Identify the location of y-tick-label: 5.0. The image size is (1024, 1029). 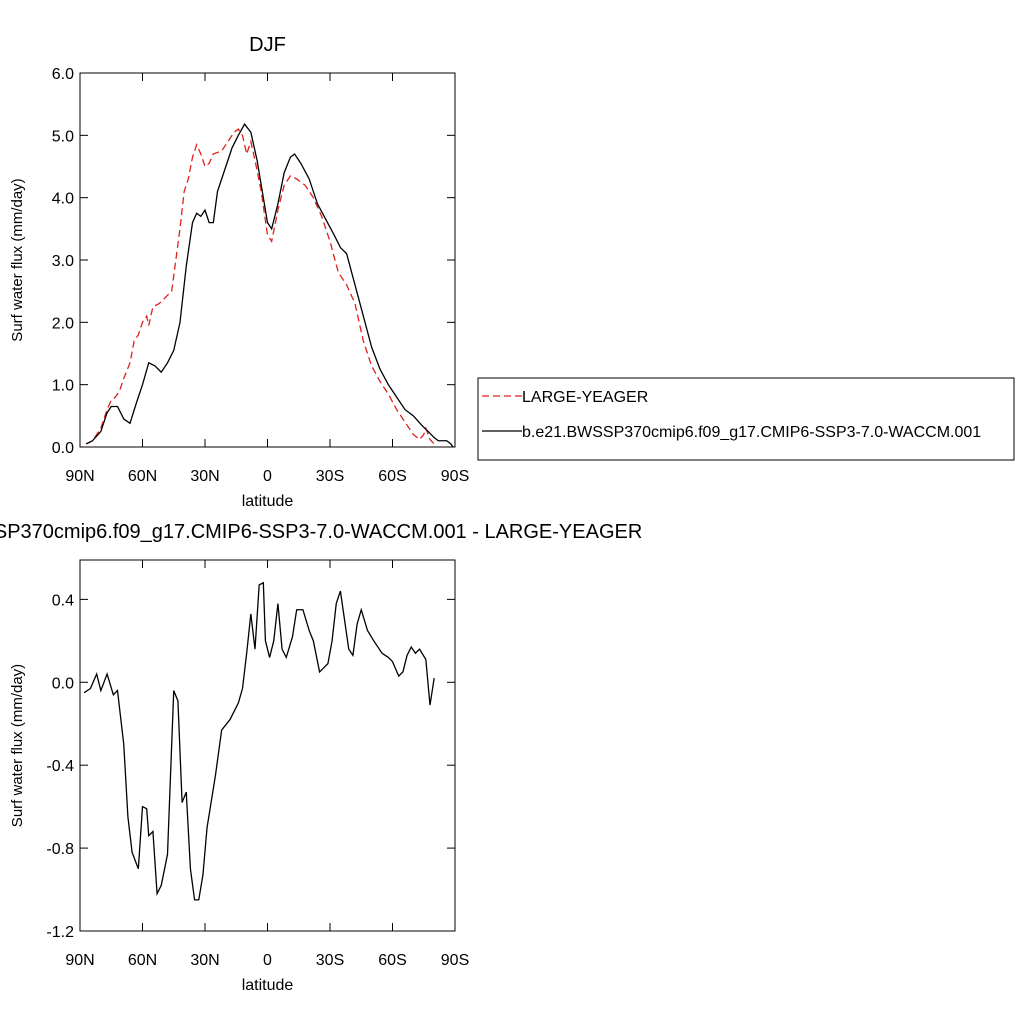
(63, 136).